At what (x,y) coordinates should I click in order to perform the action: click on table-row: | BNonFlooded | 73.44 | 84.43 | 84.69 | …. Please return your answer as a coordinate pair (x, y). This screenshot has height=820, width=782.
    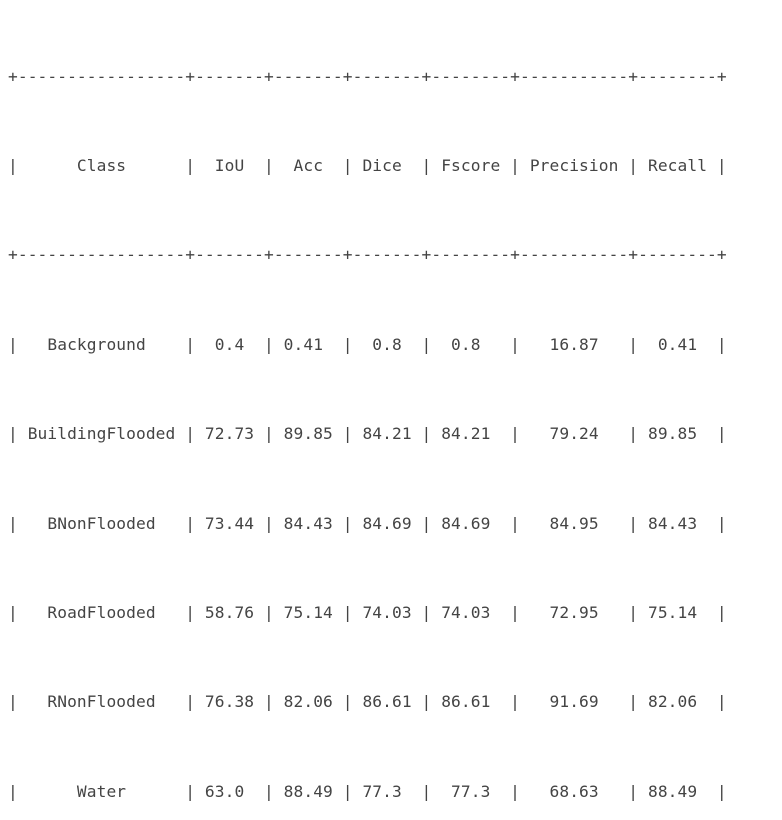
    Looking at the image, I should click on (367, 523).